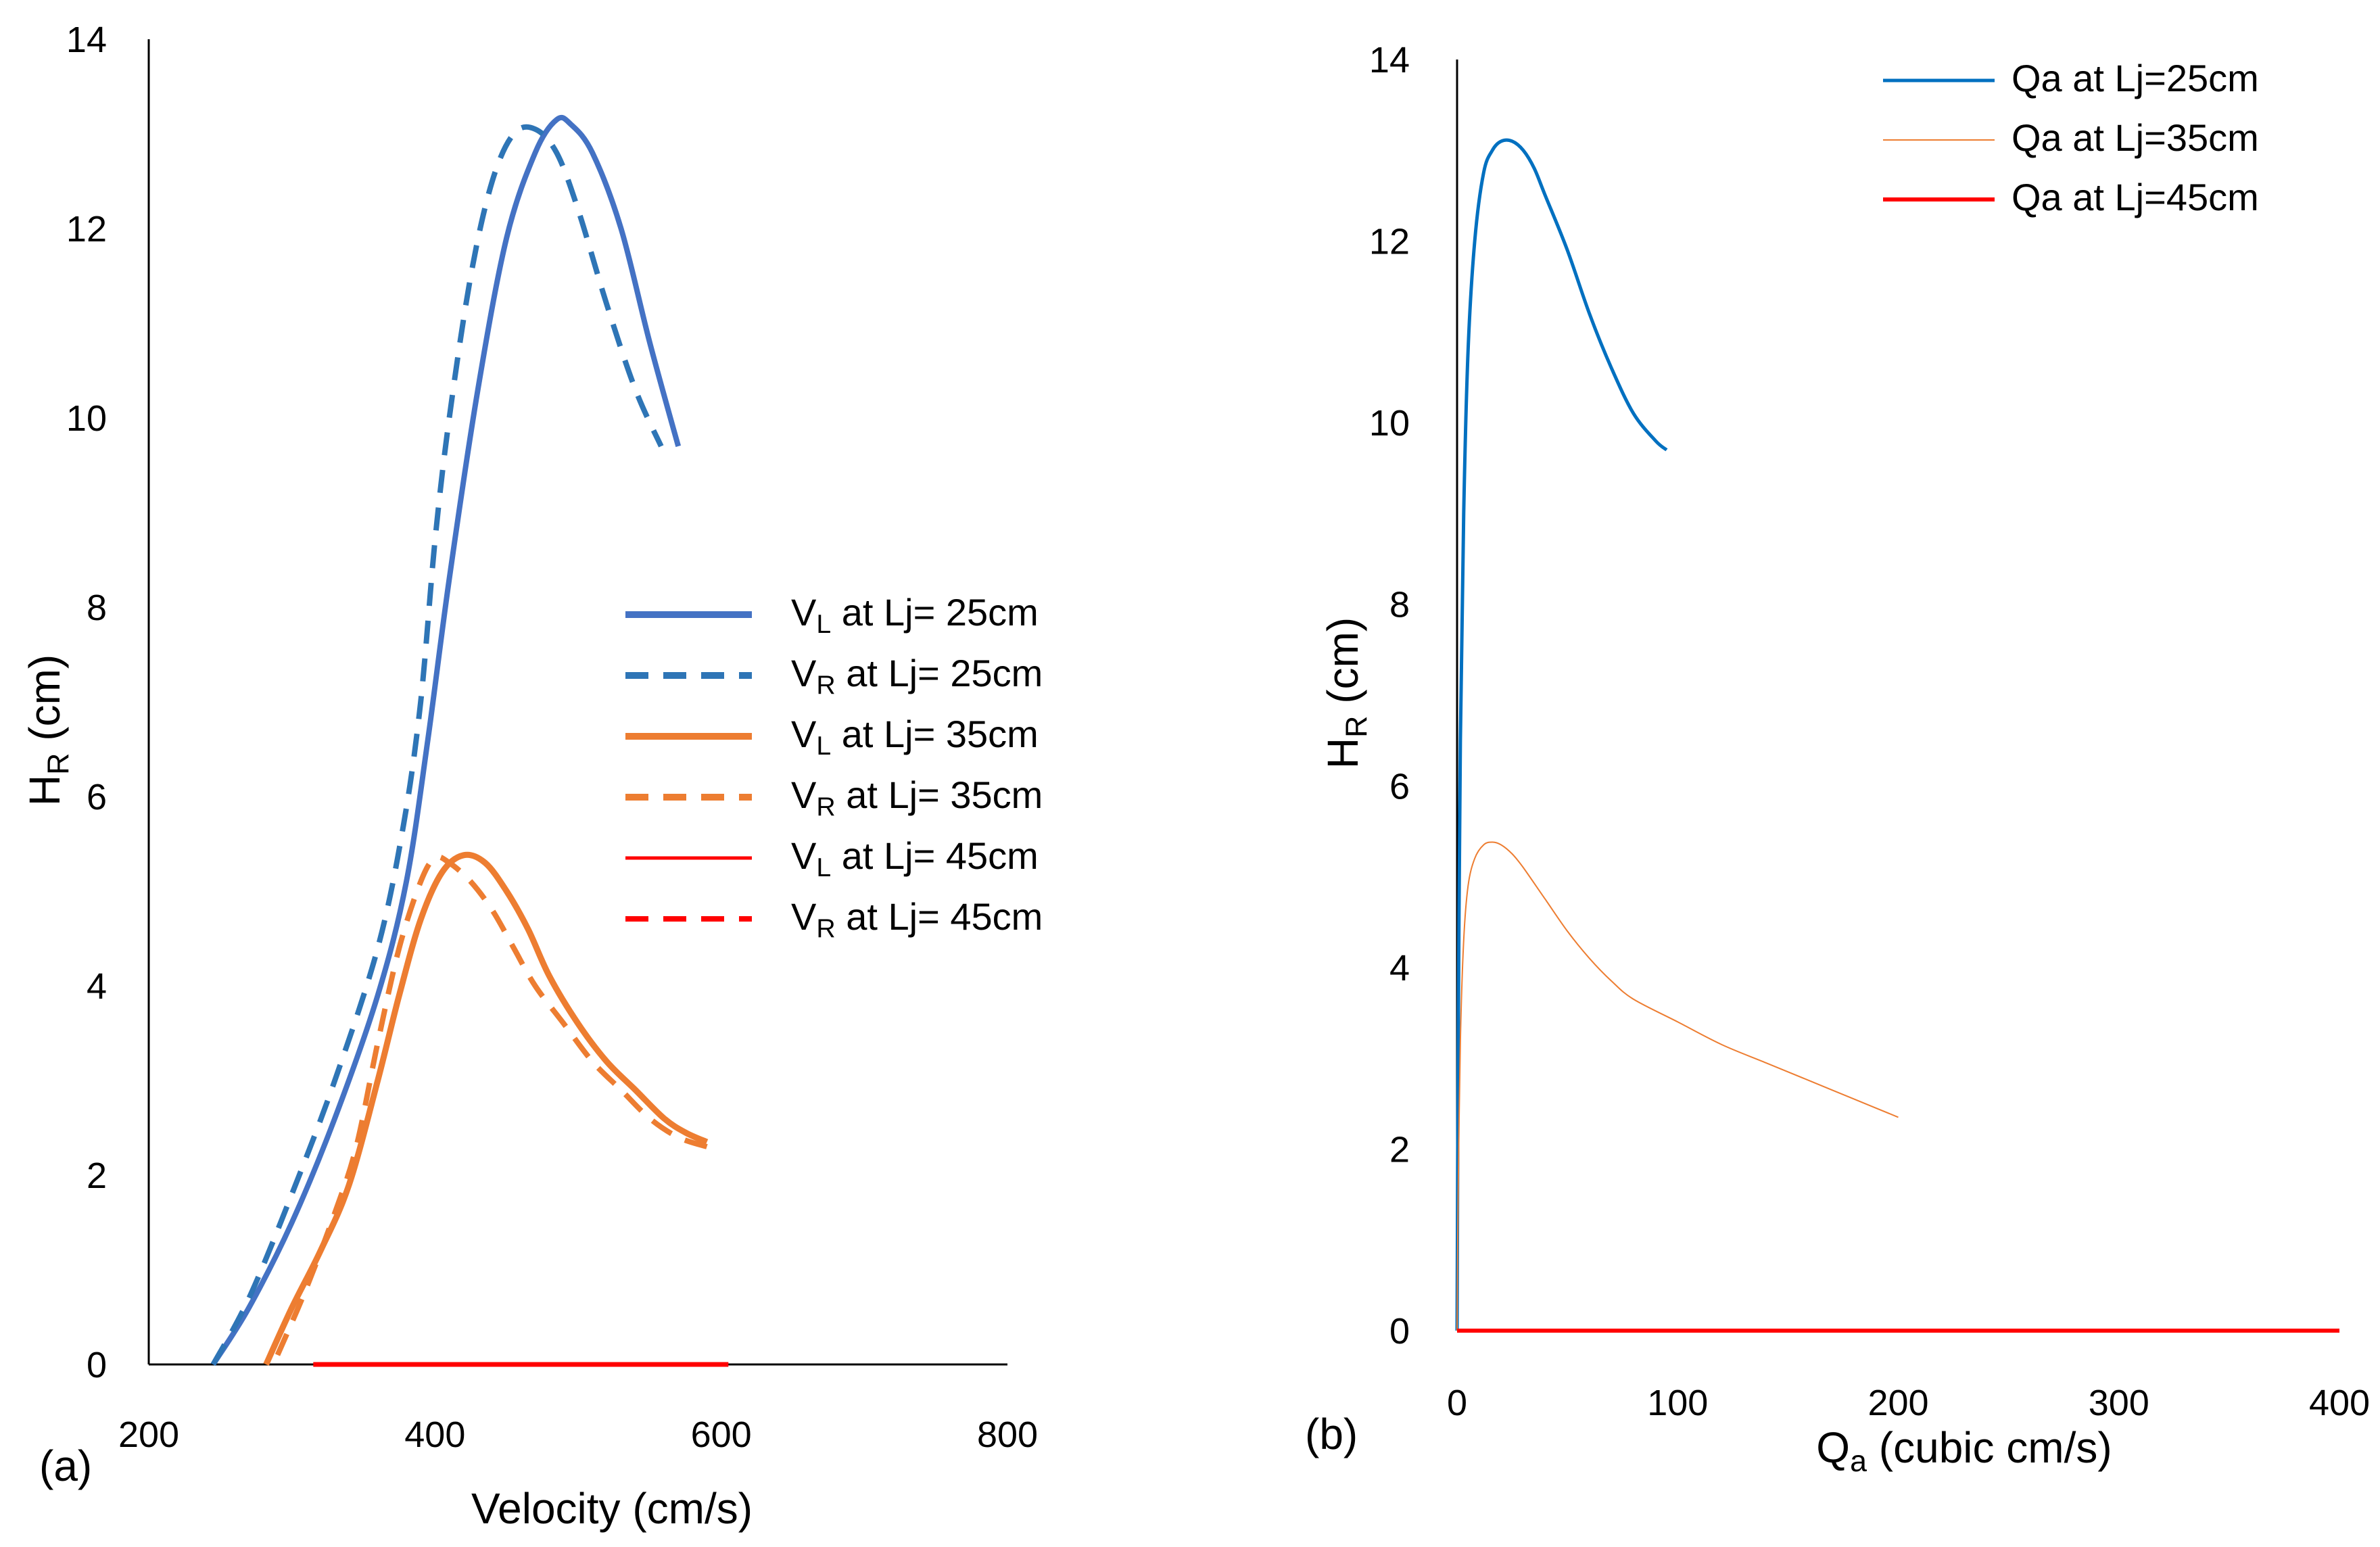  I want to click on panel-a-y-tick-label: 10, so click(86, 418).